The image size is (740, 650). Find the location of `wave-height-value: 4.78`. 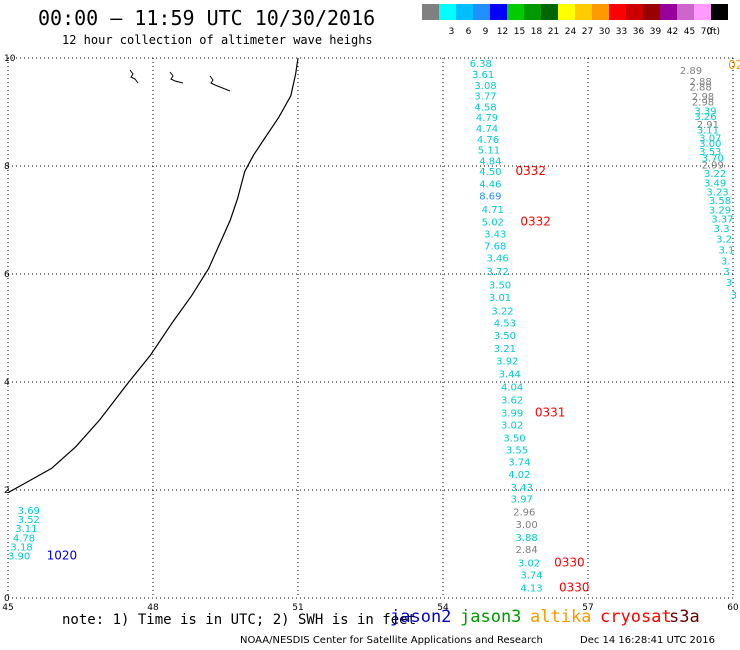

wave-height-value: 4.78 is located at coordinates (24, 538).